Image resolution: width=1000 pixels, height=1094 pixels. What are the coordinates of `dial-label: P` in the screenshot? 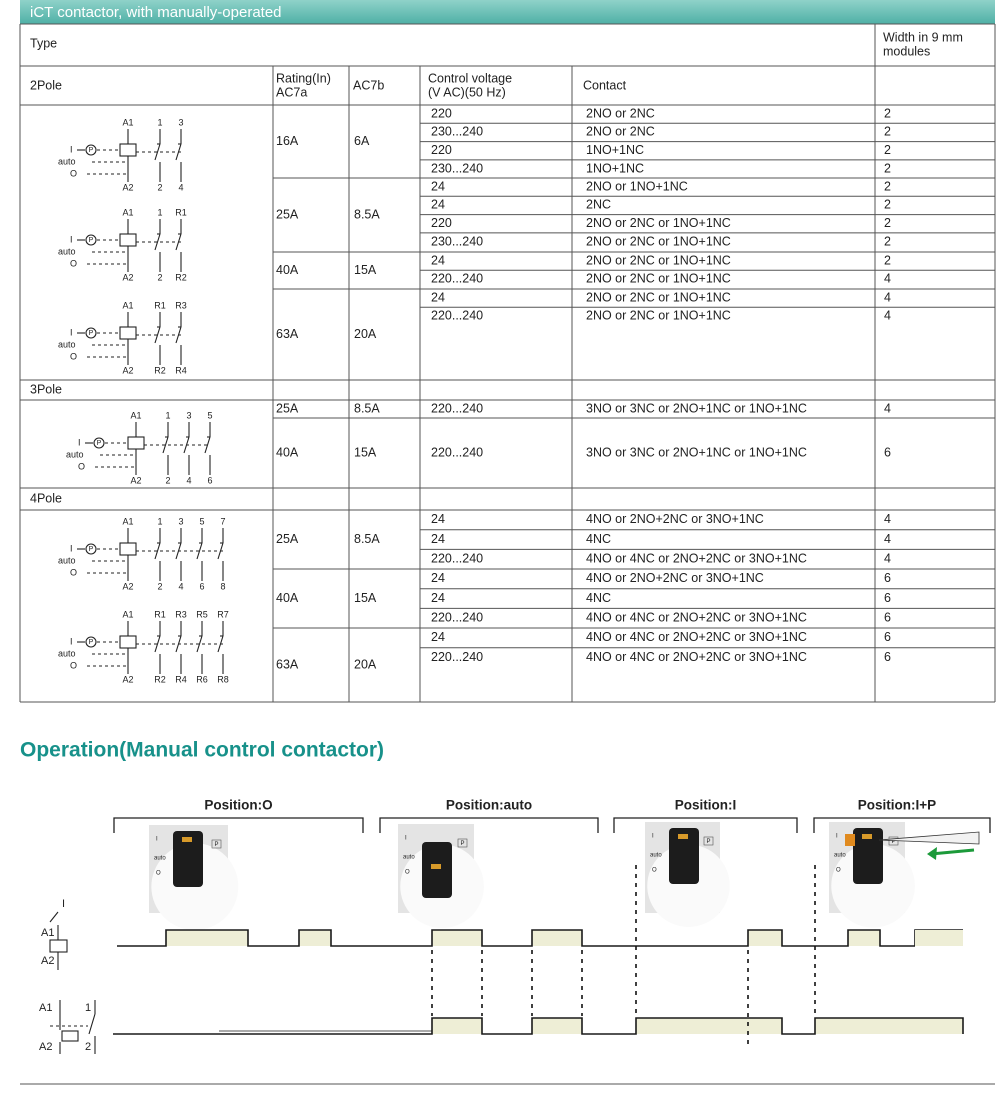 It's located at (216, 845).